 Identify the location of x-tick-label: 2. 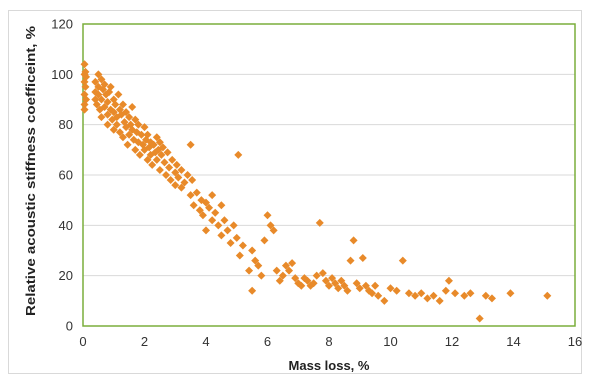
(144, 341).